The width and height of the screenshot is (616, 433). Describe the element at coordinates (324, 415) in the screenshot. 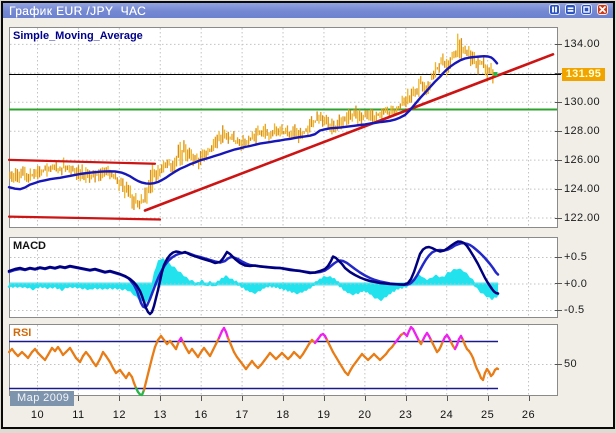

I see `date-axis-label: 19` at that location.